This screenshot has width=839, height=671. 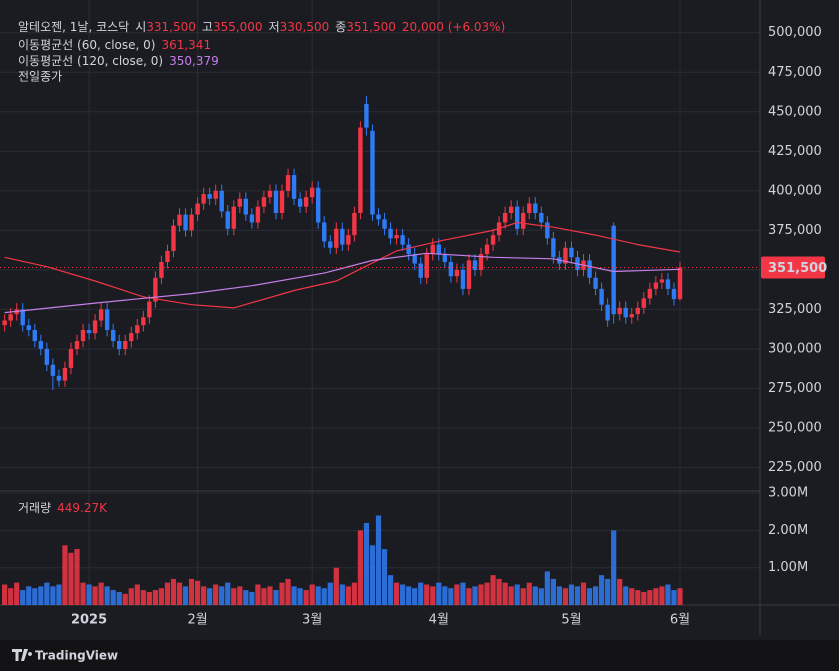 I want to click on close-value: 351,500, so click(x=371, y=27).